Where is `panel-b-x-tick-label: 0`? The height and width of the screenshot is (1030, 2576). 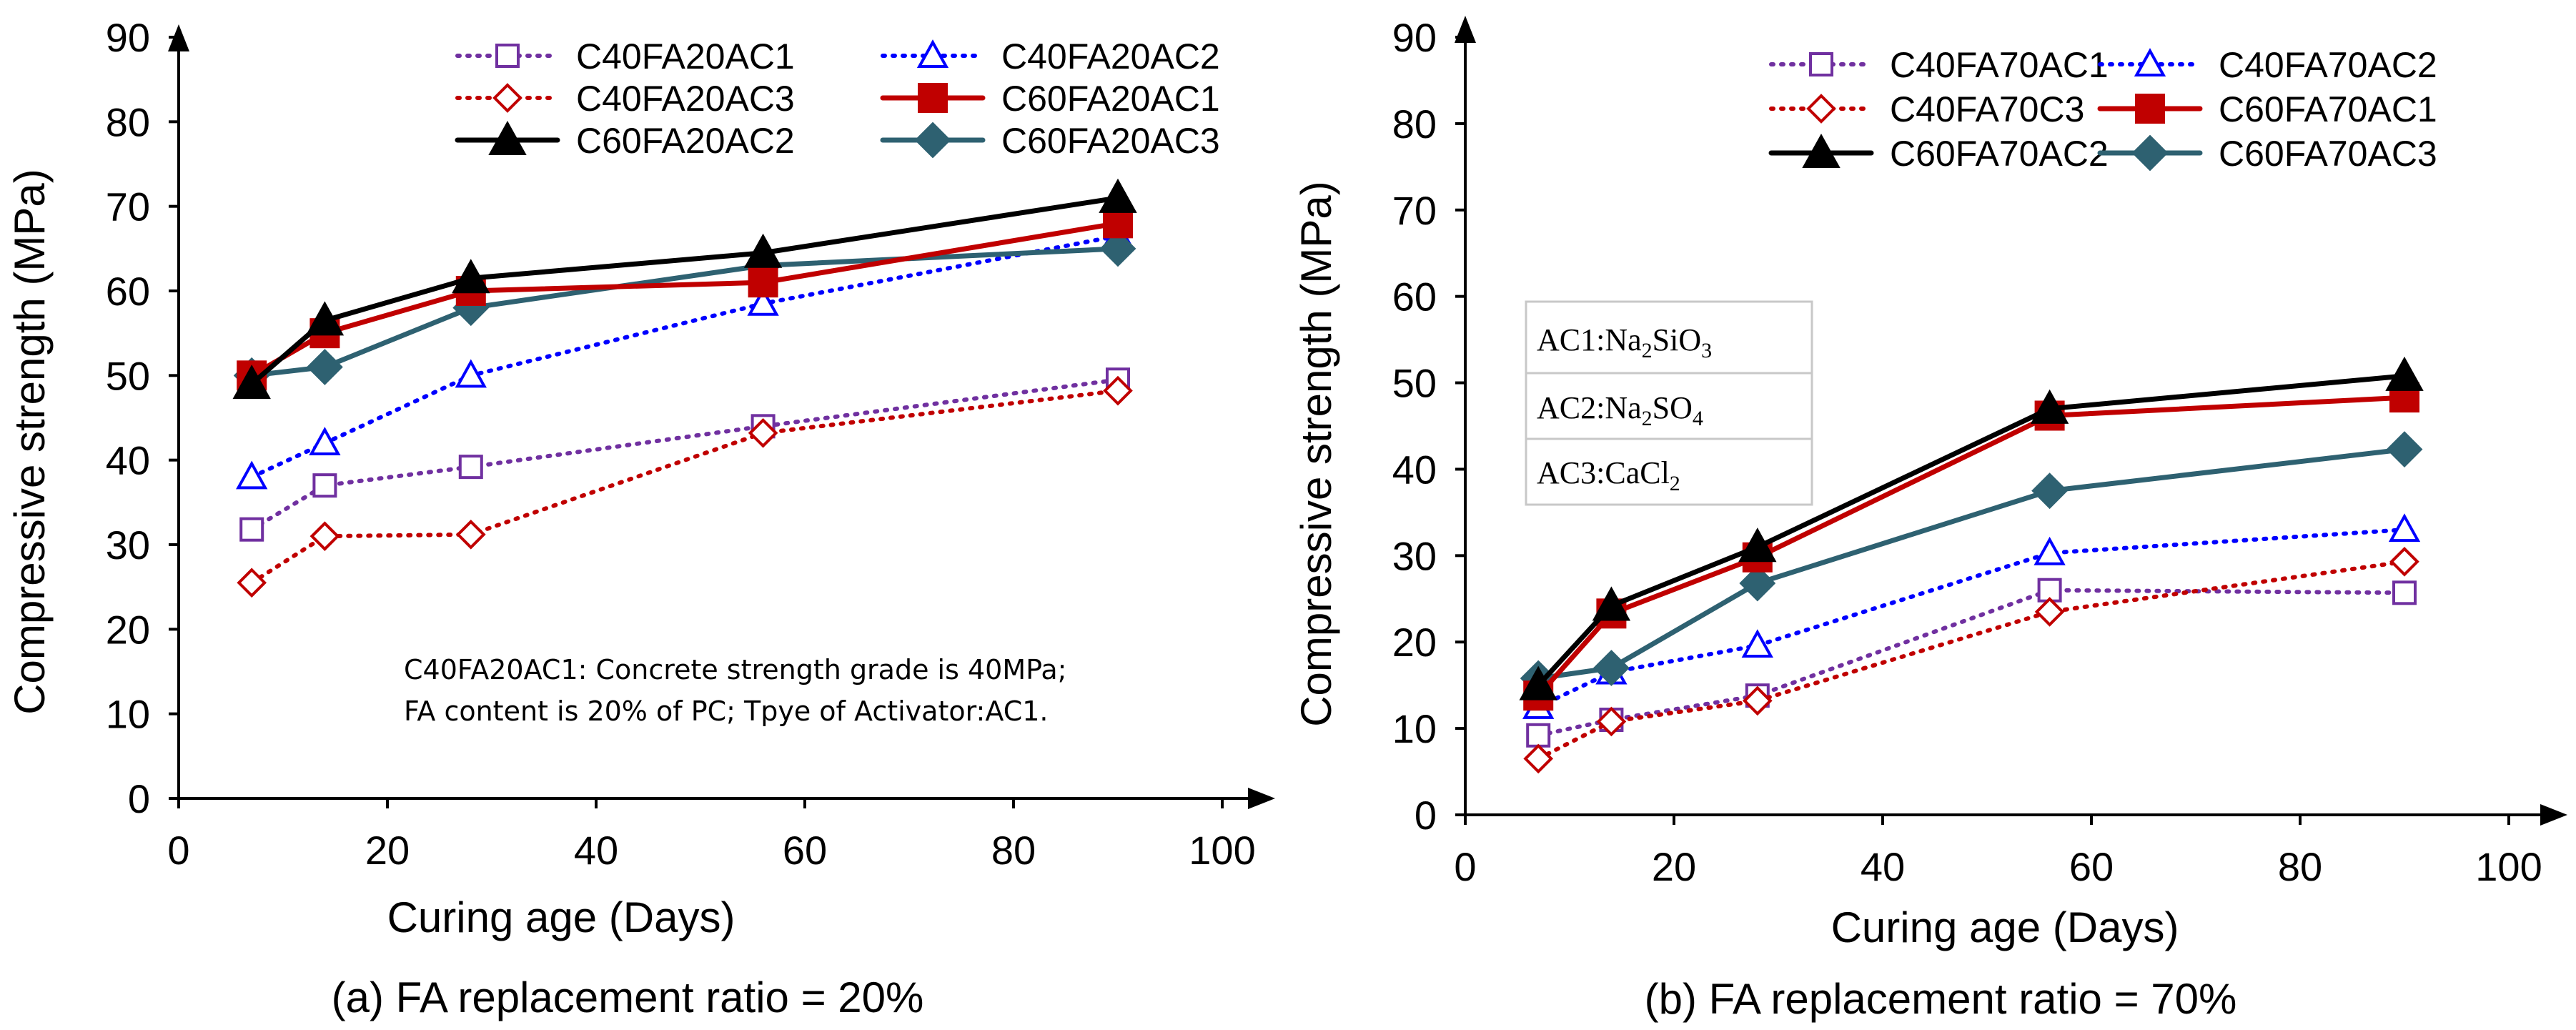 panel-b-x-tick-label: 0 is located at coordinates (1465, 867).